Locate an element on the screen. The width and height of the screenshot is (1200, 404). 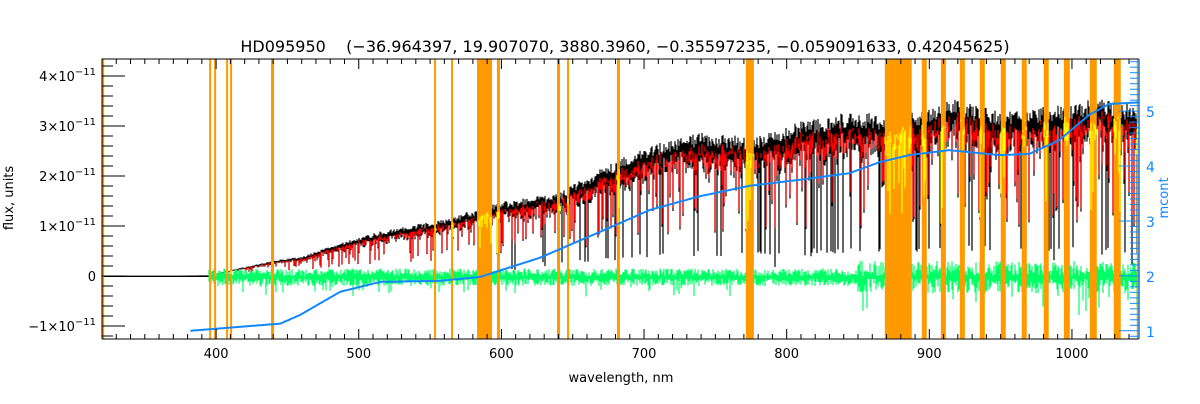
x-tick-label: 600 is located at coordinates (501, 354).